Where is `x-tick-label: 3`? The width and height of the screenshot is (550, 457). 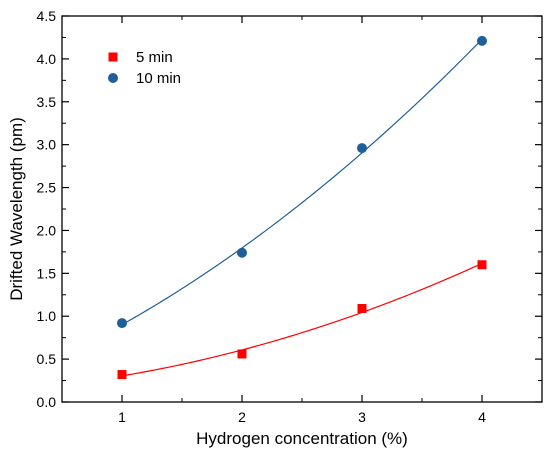 x-tick-label: 3 is located at coordinates (362, 417).